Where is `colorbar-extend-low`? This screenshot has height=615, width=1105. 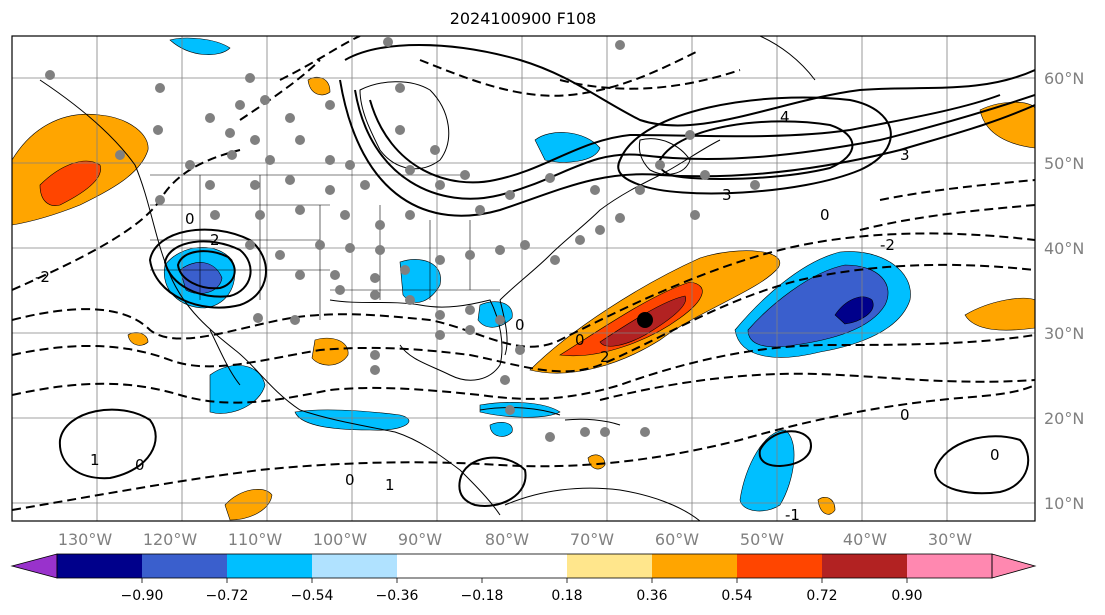
colorbar-extend-low is located at coordinates (34, 566).